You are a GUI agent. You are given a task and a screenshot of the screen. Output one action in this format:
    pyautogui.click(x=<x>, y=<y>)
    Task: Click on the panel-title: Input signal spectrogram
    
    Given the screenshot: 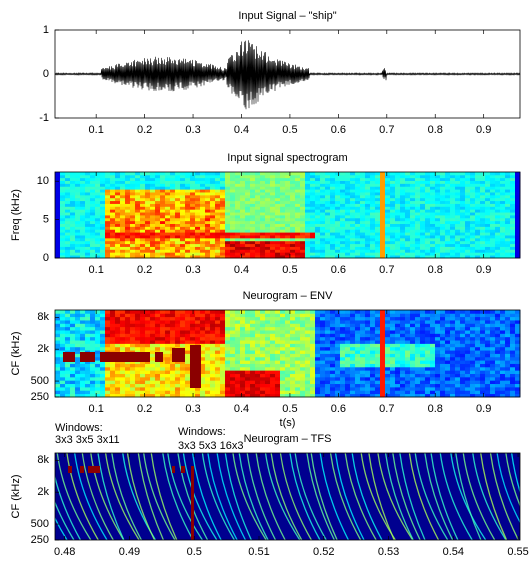 What is the action you would take?
    pyautogui.click(x=287, y=158)
    